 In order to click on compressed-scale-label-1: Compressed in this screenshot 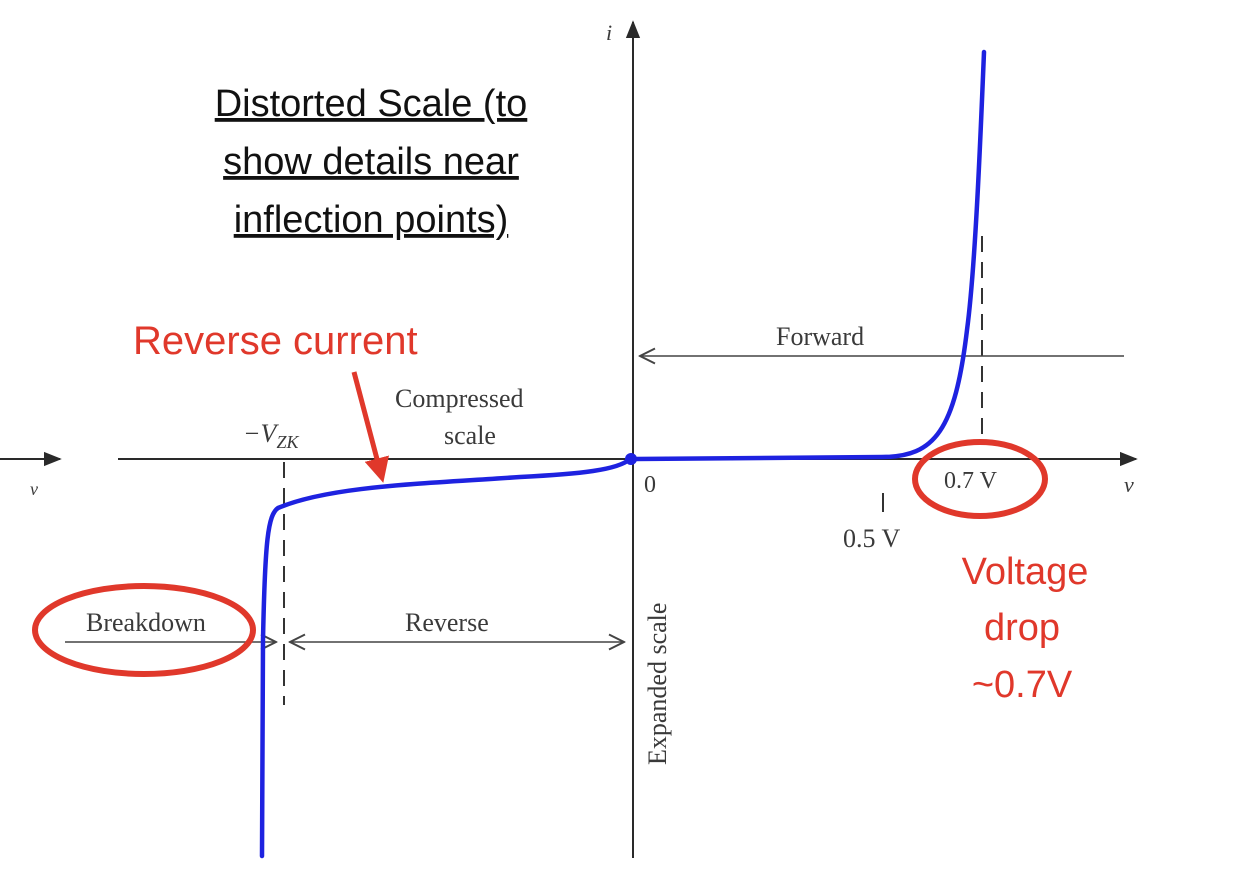, I will do `click(459, 398)`.